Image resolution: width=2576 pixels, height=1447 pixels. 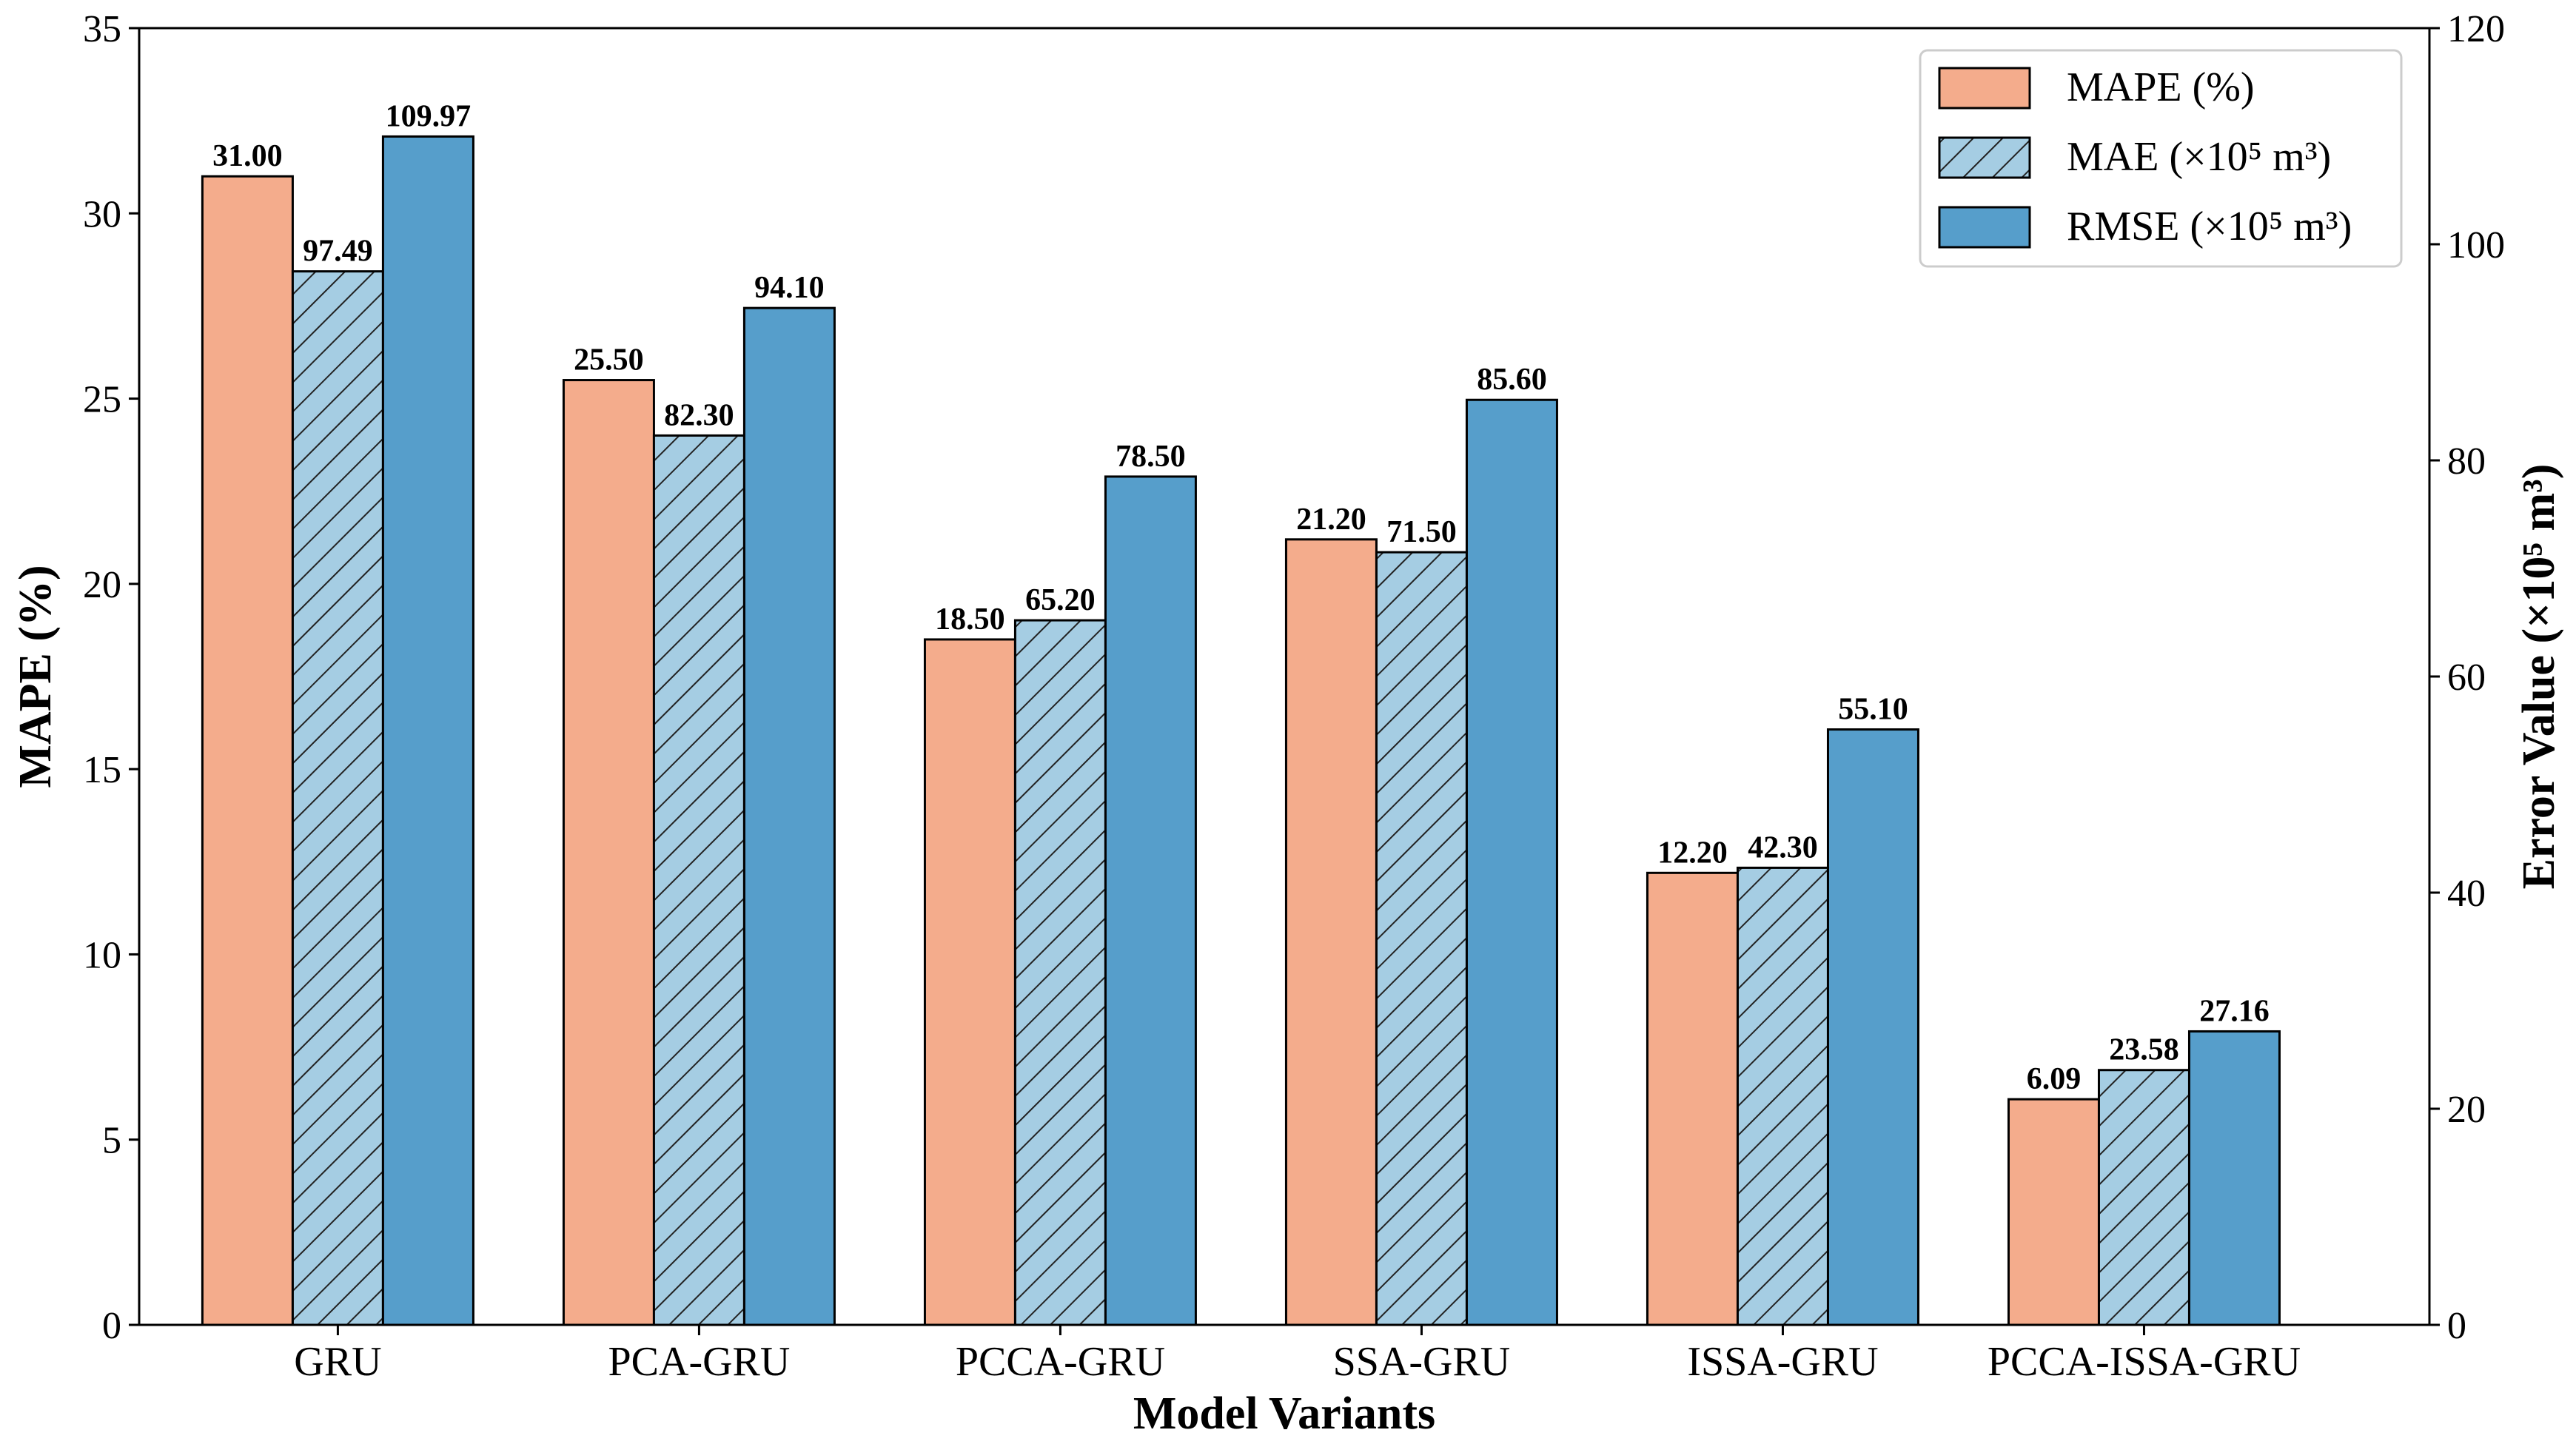 What do you see at coordinates (2476, 245) in the screenshot?
I see `right-tick-label: 100` at bounding box center [2476, 245].